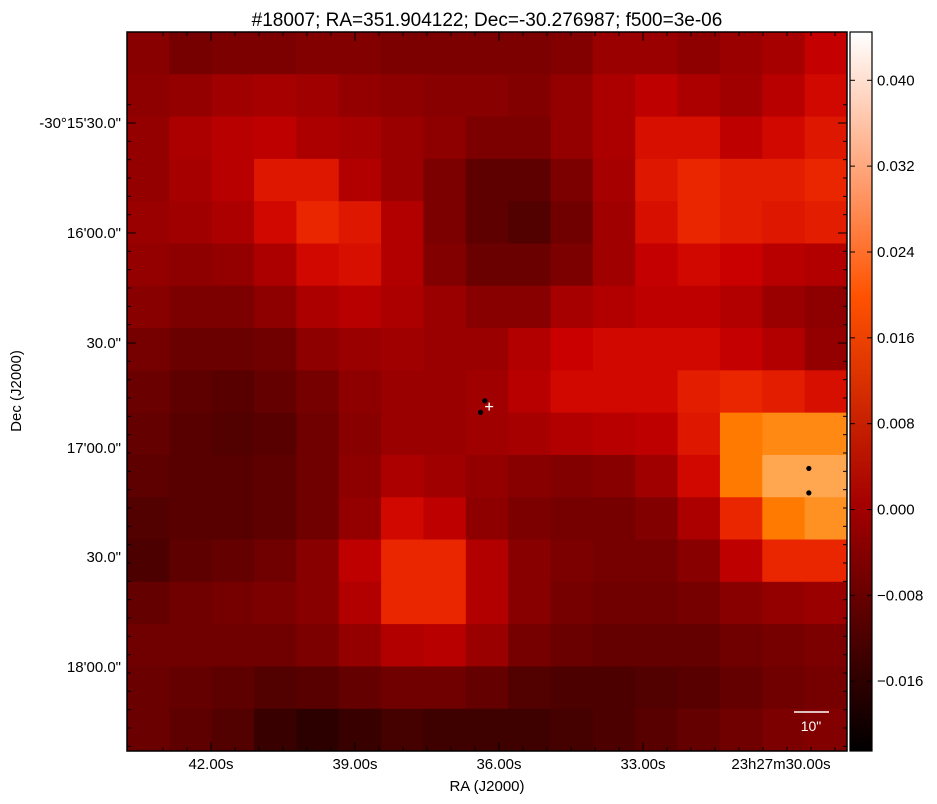 This screenshot has width=937, height=804. I want to click on x-tick-label: 23h27m30.00s, so click(780, 764).